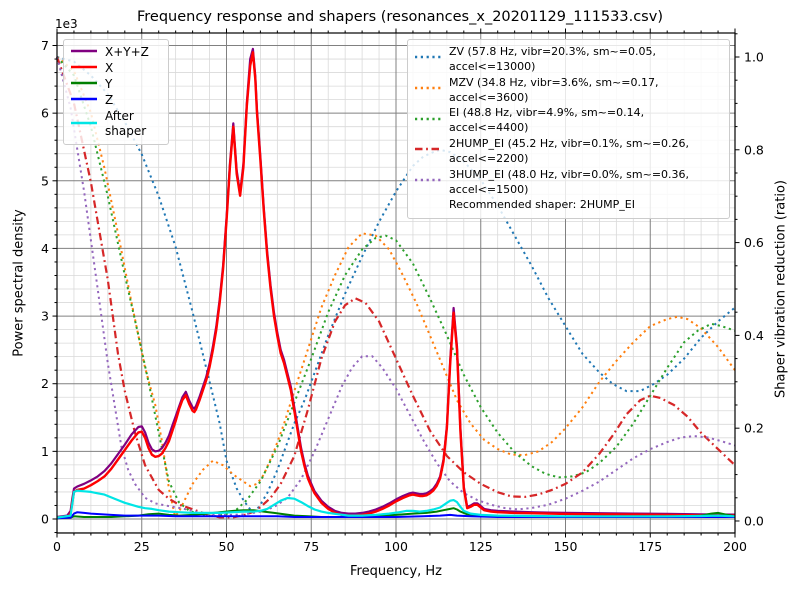  I want to click on legend-item-after-shaper-line, so click(84, 124).